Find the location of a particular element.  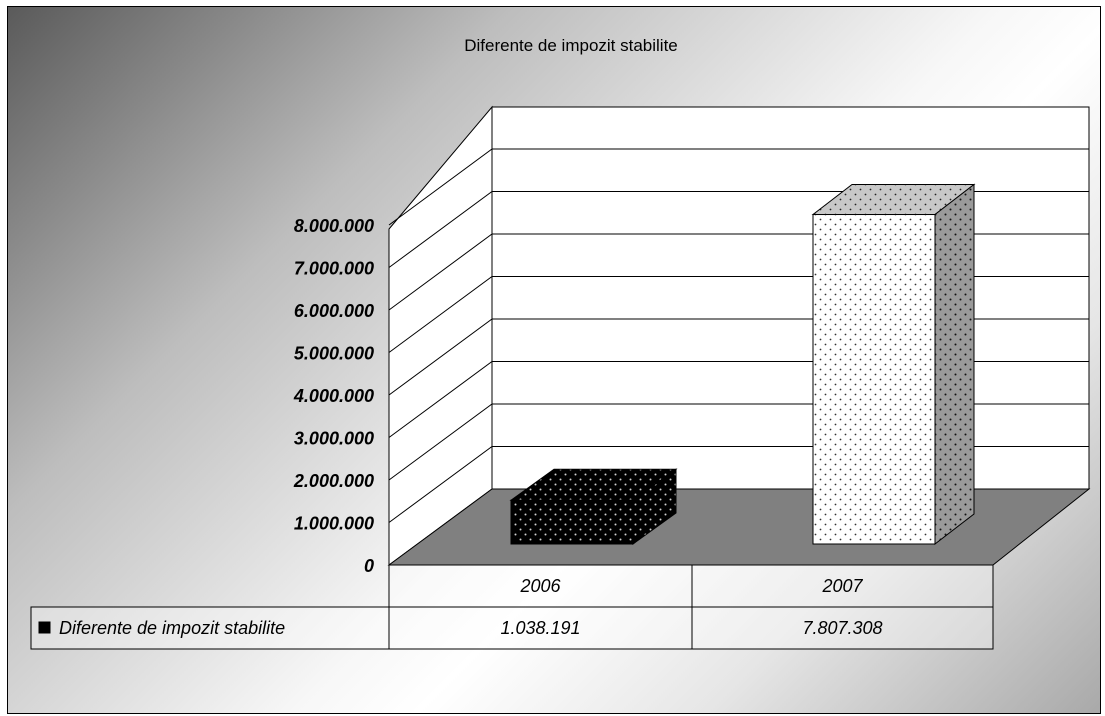

data-label: 1.038.191 is located at coordinates (540, 628).